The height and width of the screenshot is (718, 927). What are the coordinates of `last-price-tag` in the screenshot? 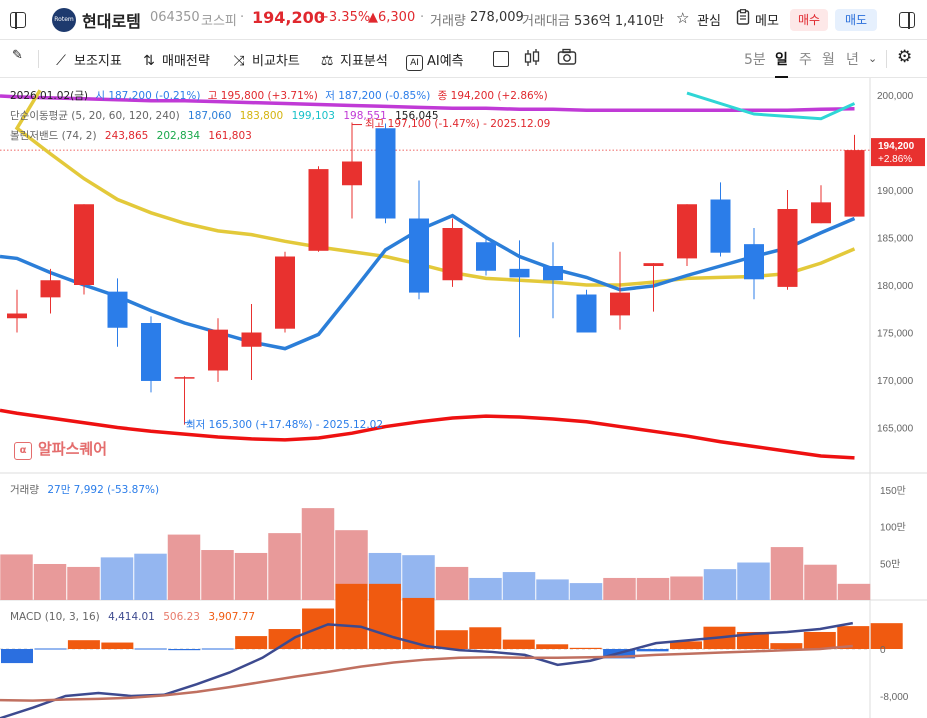 It's located at (898, 152).